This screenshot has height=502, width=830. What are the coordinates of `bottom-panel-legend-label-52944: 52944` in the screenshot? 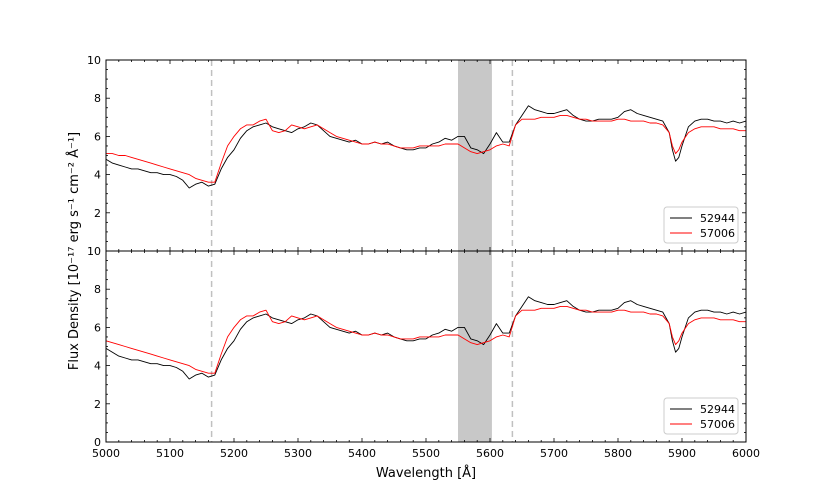 It's located at (717, 409).